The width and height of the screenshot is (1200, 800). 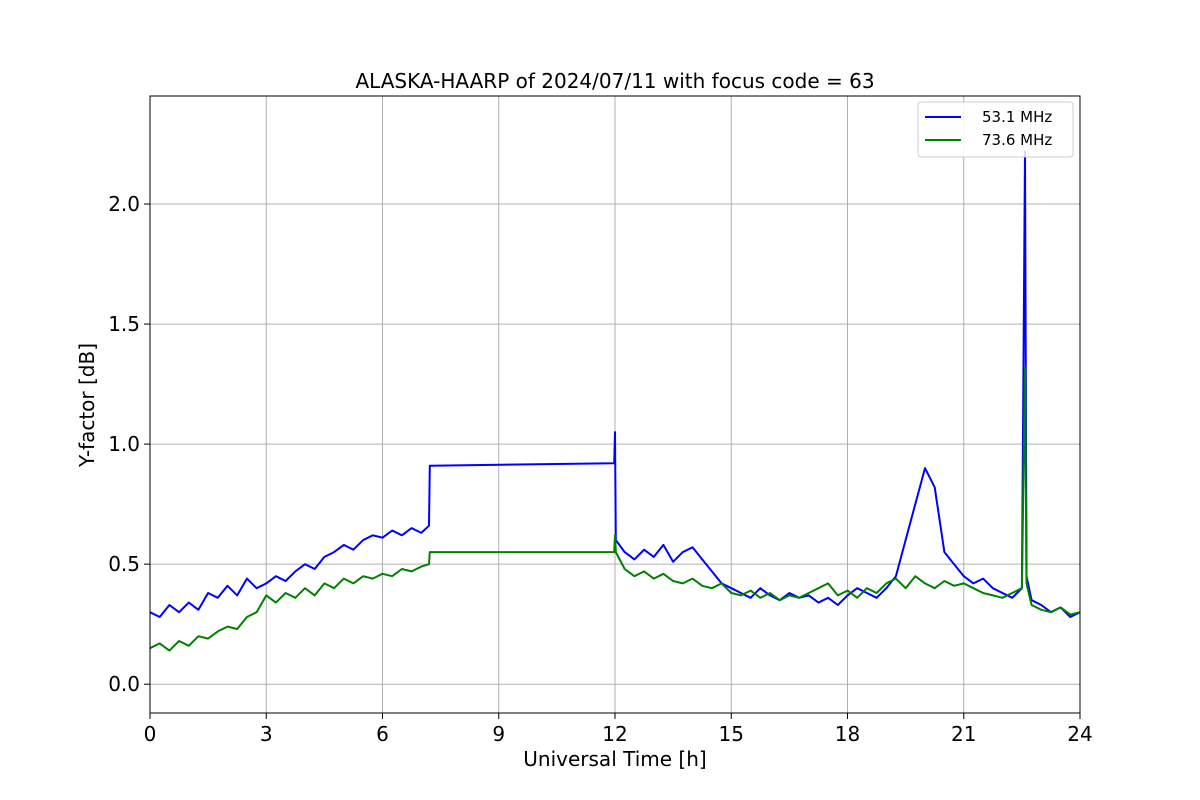 What do you see at coordinates (124, 444) in the screenshot?
I see `y-tick-label: 1.0` at bounding box center [124, 444].